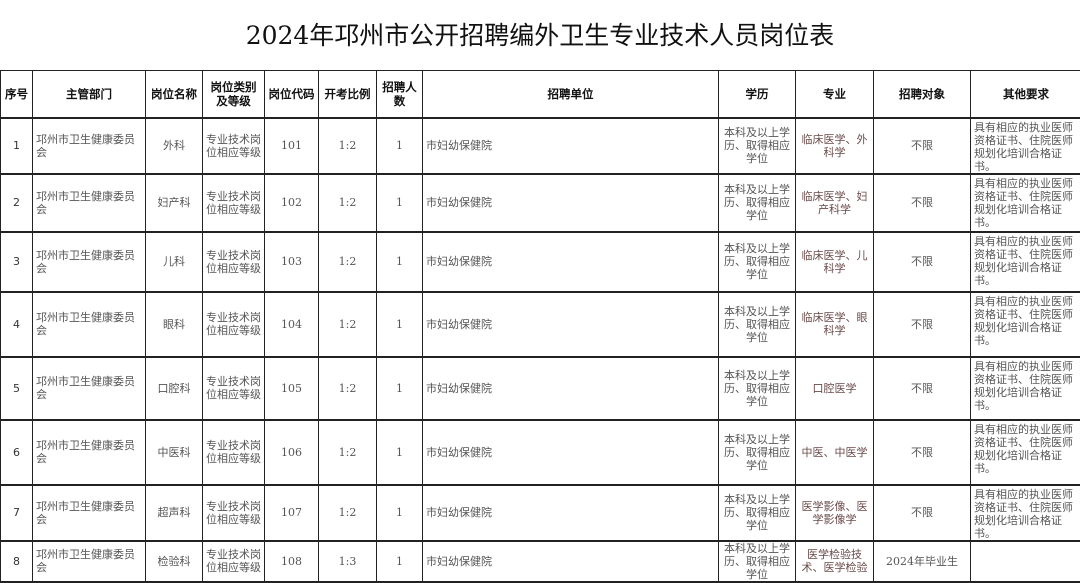 The width and height of the screenshot is (1080, 583). Describe the element at coordinates (922, 561) in the screenshot. I see `cell-target: 2024年毕业生` at that location.